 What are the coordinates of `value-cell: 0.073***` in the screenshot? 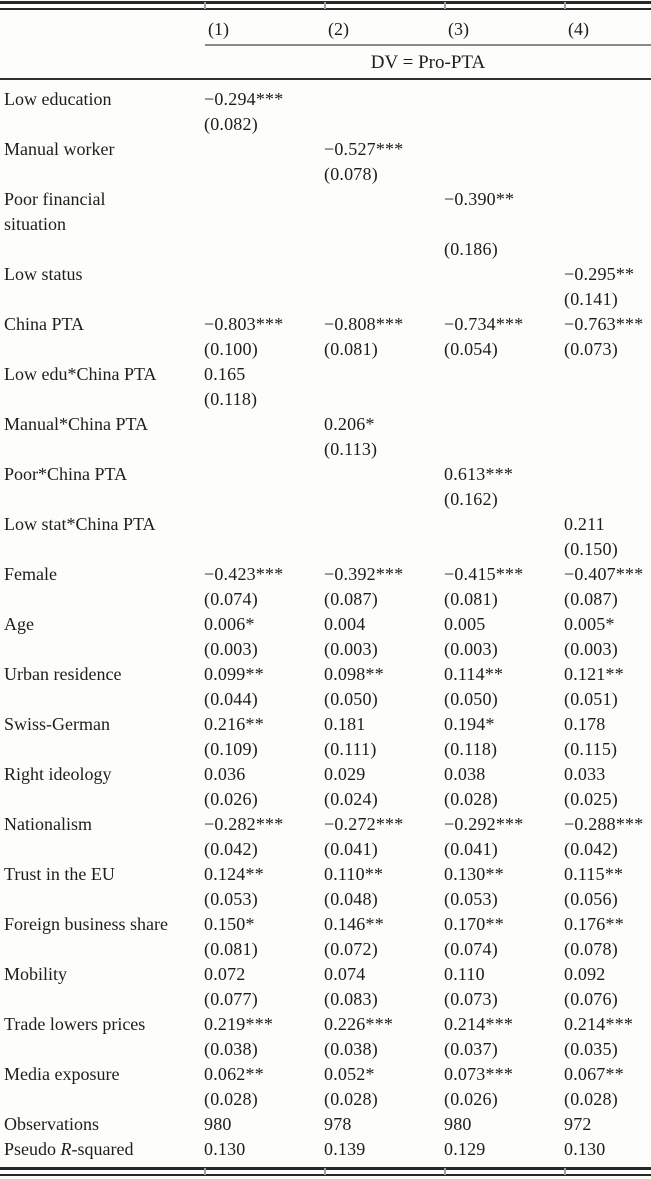 It's located at (479, 1074).